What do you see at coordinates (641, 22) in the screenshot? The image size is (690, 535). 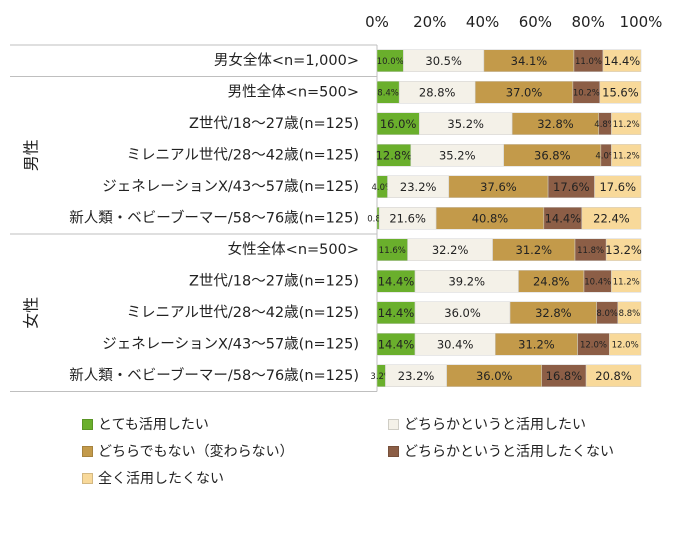 I see `x-tick-label: 100%` at bounding box center [641, 22].